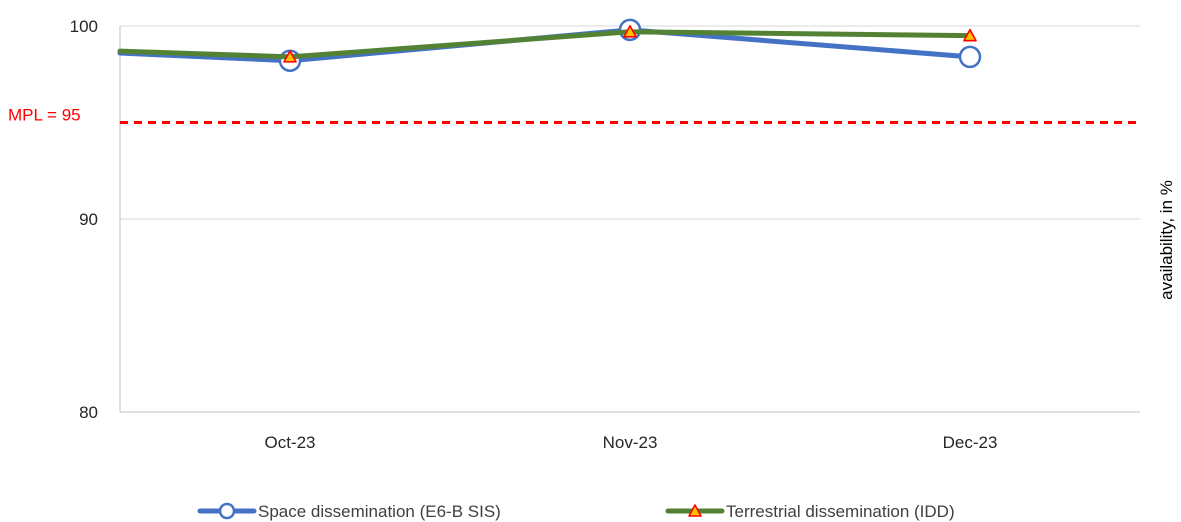 The height and width of the screenshot is (522, 1181). I want to click on y-tick-label: 90, so click(88, 219).